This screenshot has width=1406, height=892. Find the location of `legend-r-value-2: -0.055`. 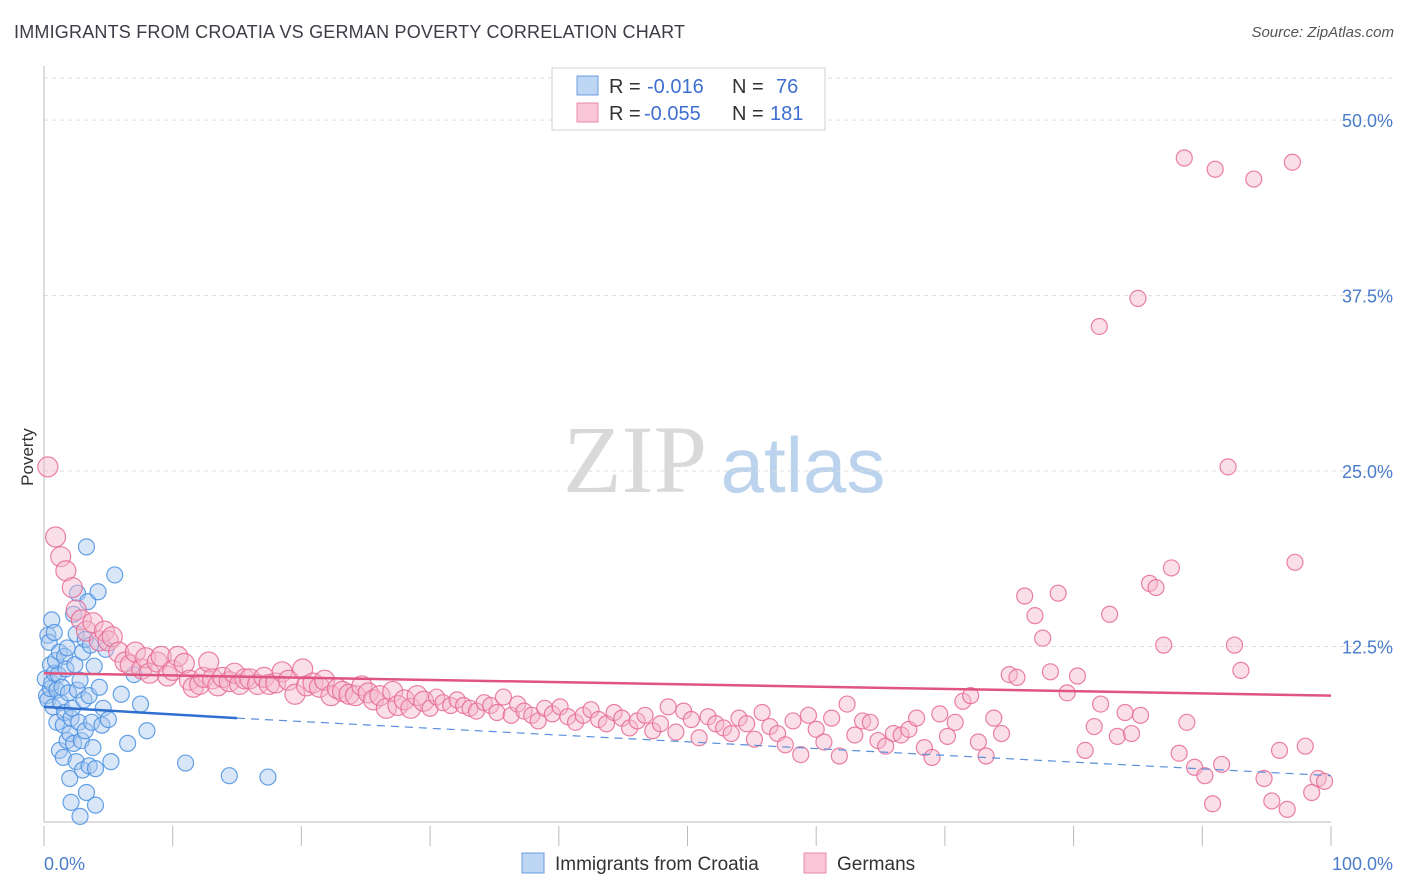

legend-r-value-2: -0.055 is located at coordinates (672, 114).